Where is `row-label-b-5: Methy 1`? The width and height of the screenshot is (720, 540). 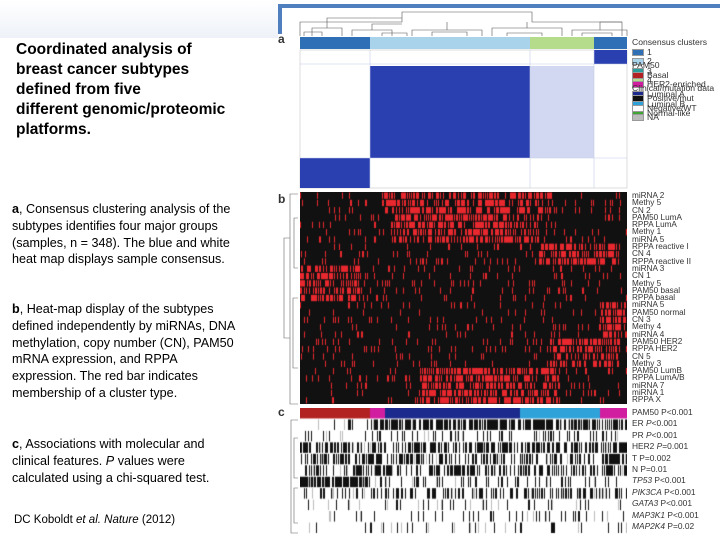
row-label-b-5: Methy 1 is located at coordinates (647, 232).